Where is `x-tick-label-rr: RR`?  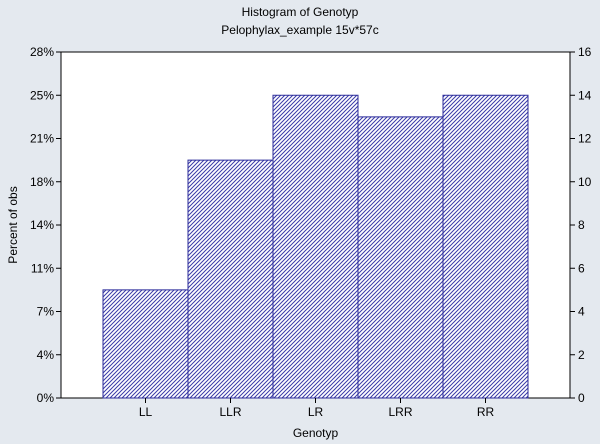 x-tick-label-rr: RR is located at coordinates (486, 412).